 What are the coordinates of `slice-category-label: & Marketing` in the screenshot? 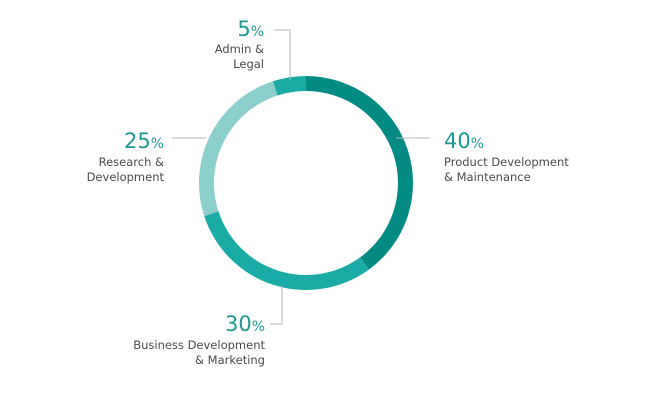 It's located at (230, 360).